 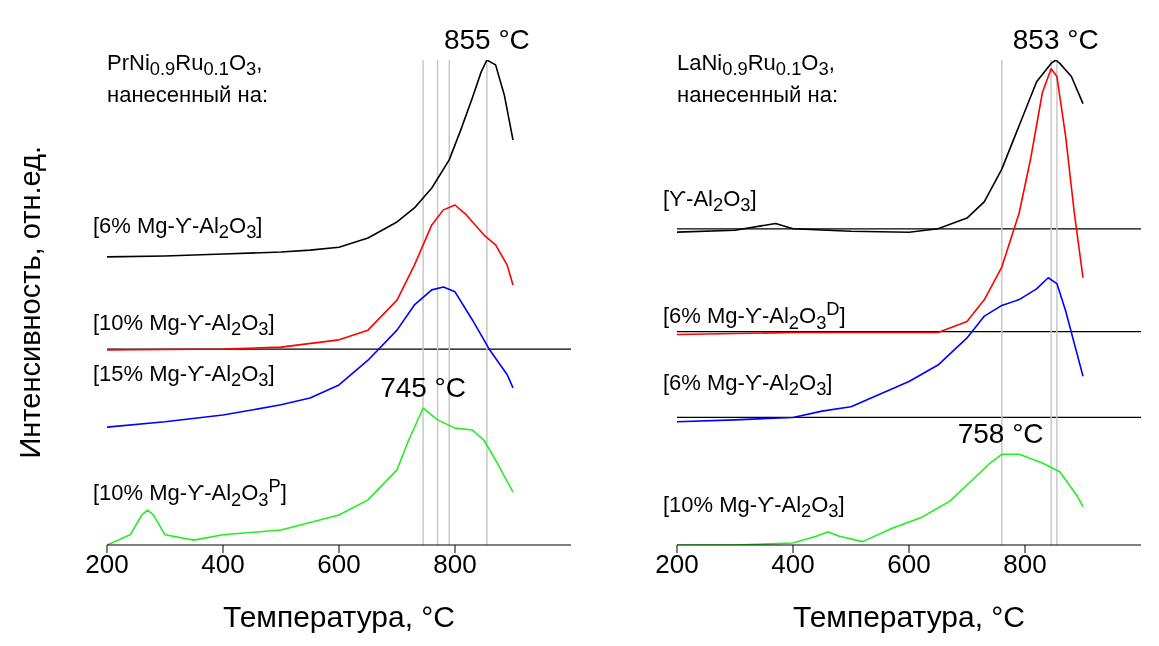 I want to click on annotation: 855 °C, so click(x=486, y=40).